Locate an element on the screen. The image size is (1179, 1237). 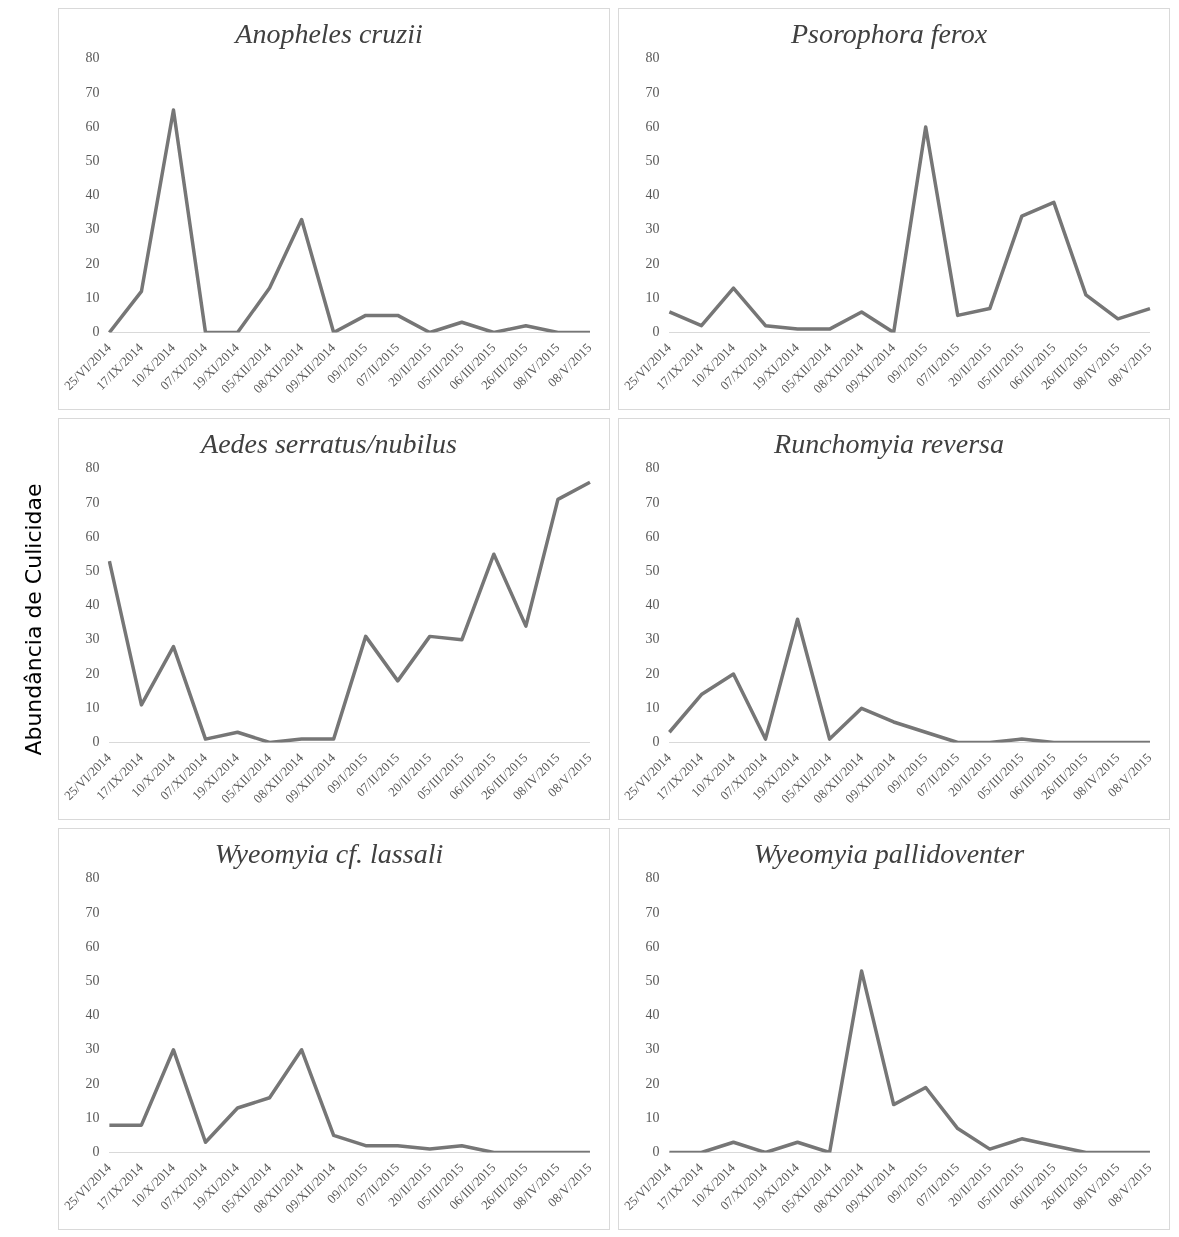
chart-title: Aedes serratus/nubilus is located at coordinates (328, 444).